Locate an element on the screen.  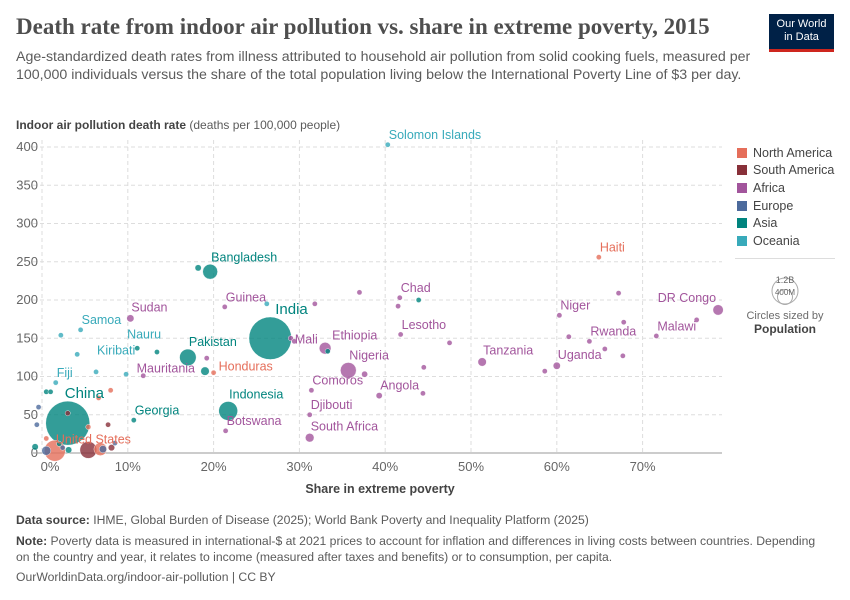
y-tick-label: 100 is located at coordinates (27, 376).